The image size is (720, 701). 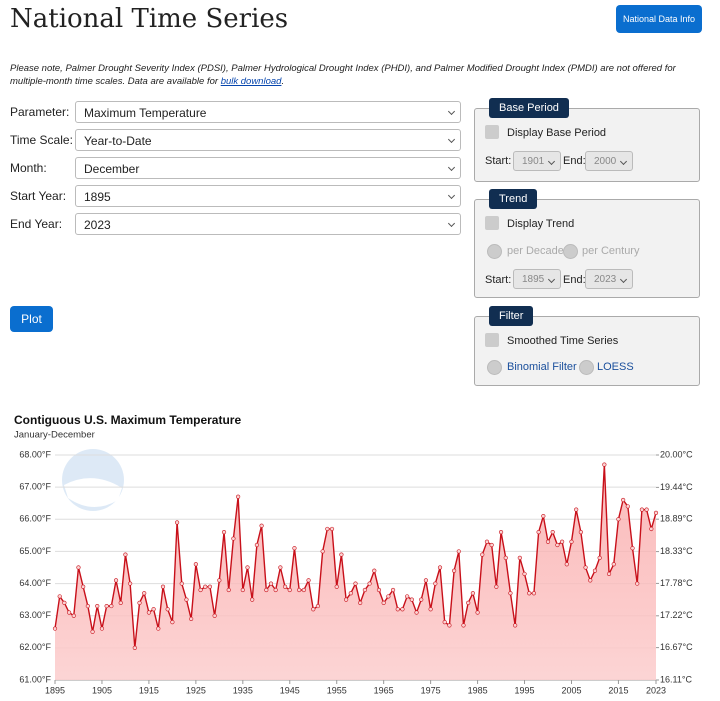 What do you see at coordinates (676, 615) in the screenshot?
I see `y2-tick-label: 17.22°C` at bounding box center [676, 615].